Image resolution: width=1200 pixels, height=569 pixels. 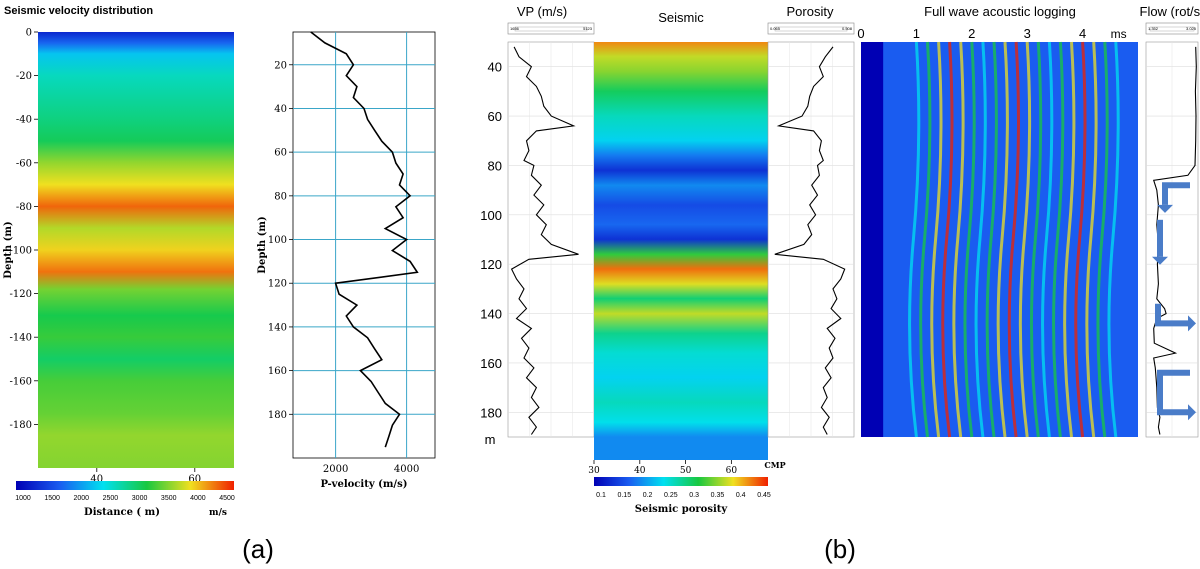 I want to click on depth-unit-label: m, so click(x=490, y=439).